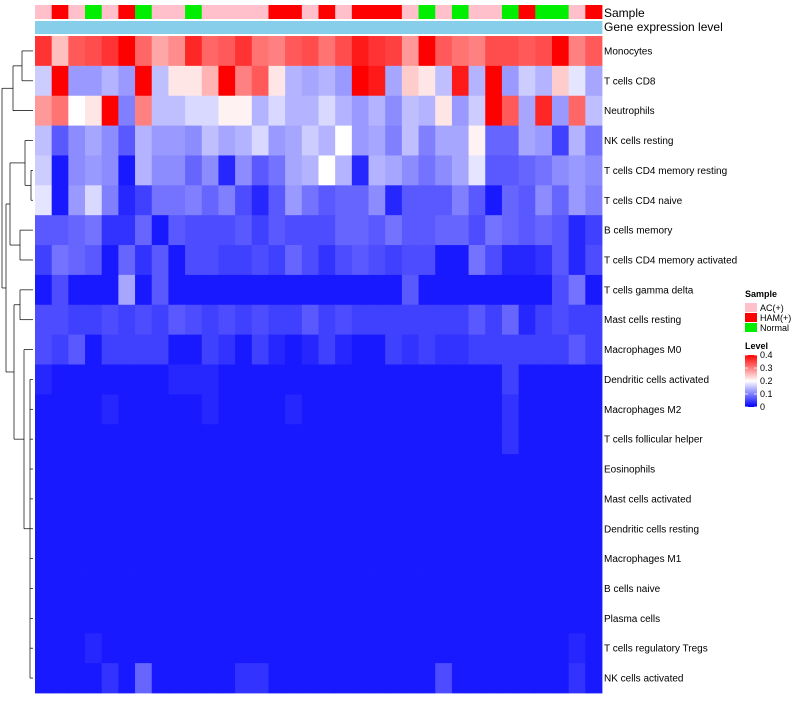  What do you see at coordinates (632, 619) in the screenshot?
I see `row-label: Plasma cells` at bounding box center [632, 619].